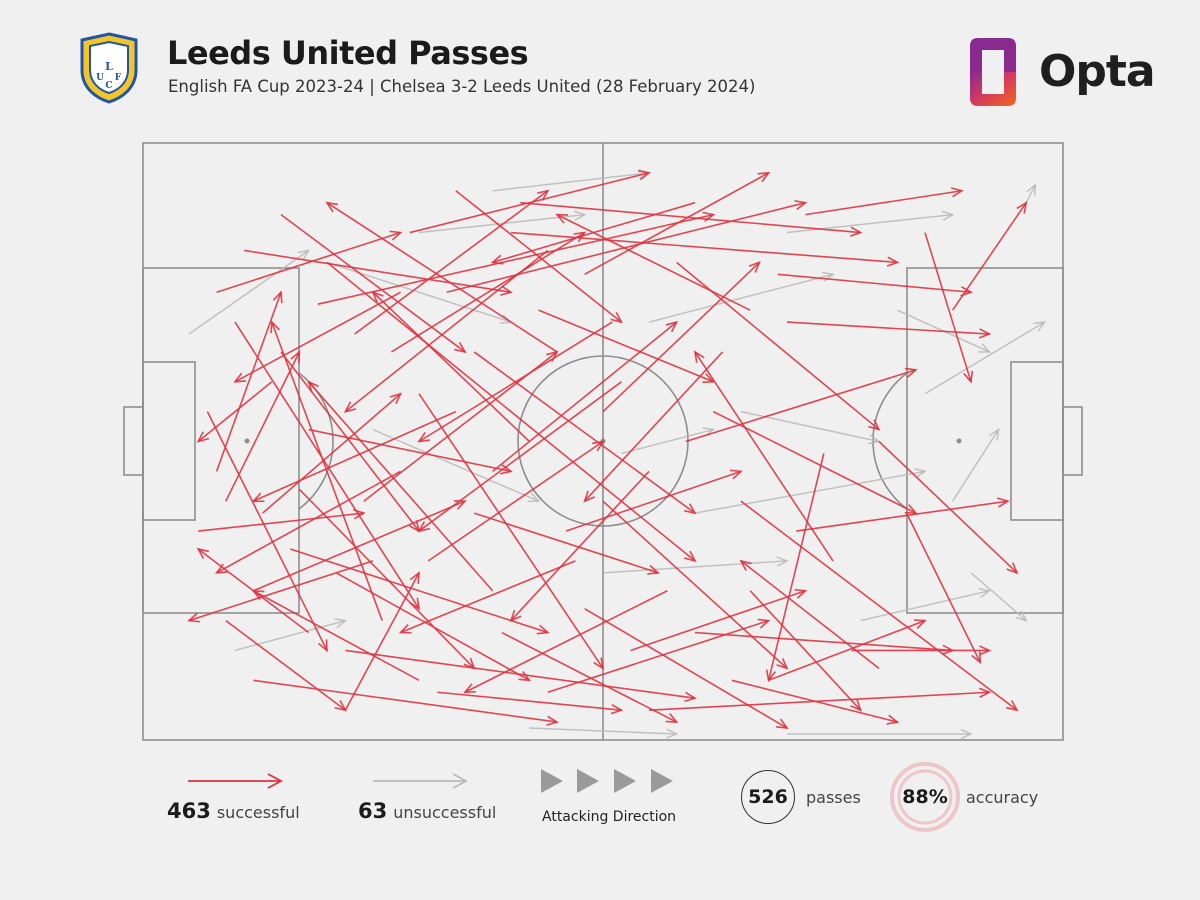 The image size is (1200, 900). What do you see at coordinates (1002, 797) in the screenshot?
I see `accuracy-label: accuracy` at bounding box center [1002, 797].